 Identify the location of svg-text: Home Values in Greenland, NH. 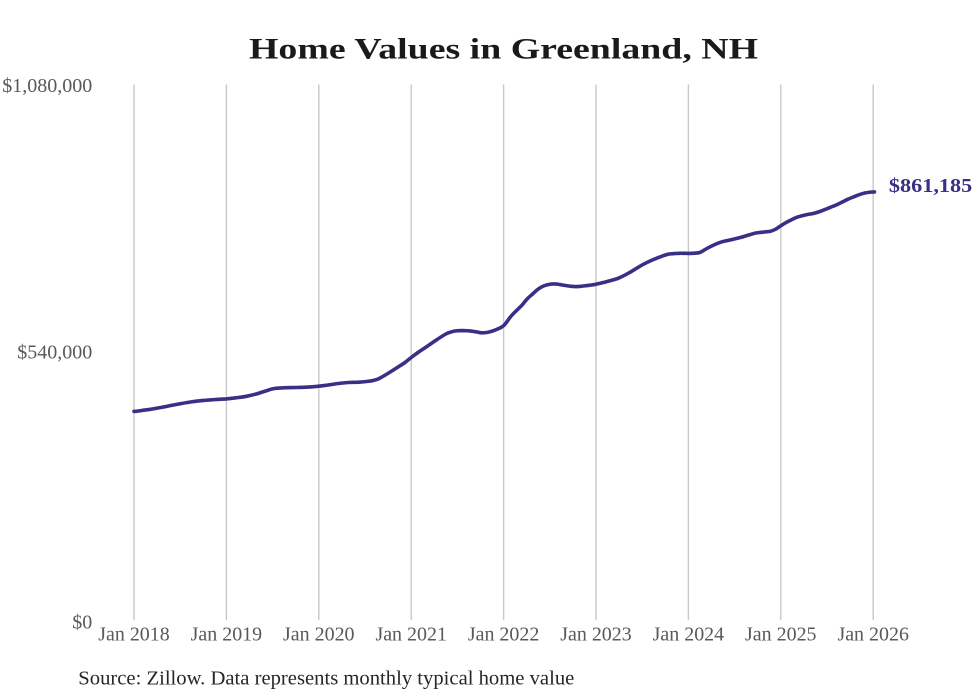
(503, 49).